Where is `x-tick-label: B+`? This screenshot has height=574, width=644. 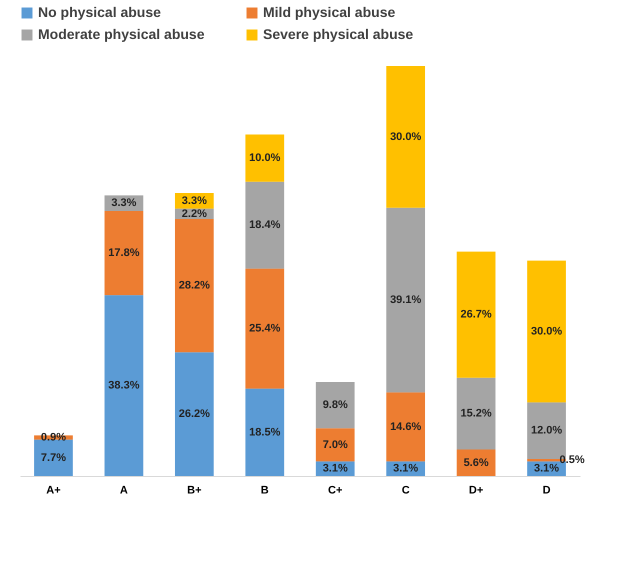 x-tick-label: B+ is located at coordinates (194, 490).